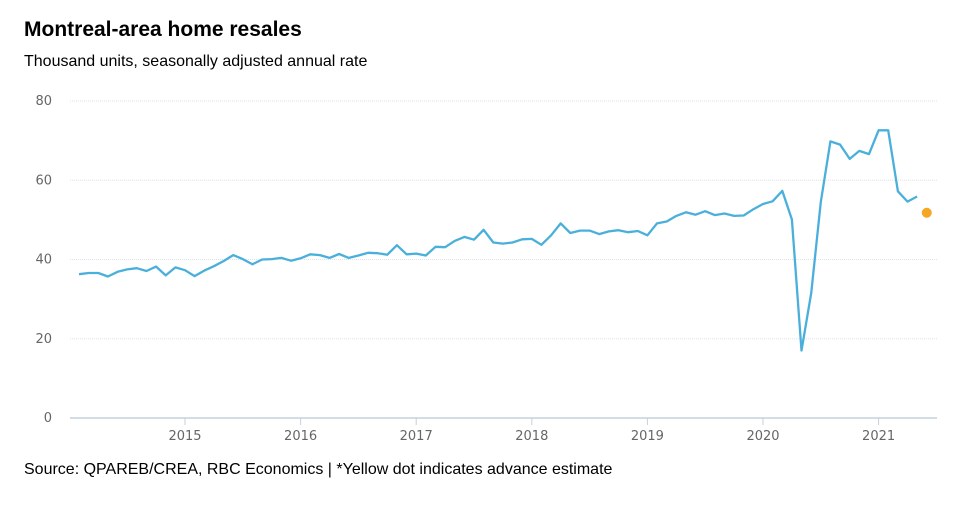  I want to click on y-tick-label-40: 40, so click(43, 260).